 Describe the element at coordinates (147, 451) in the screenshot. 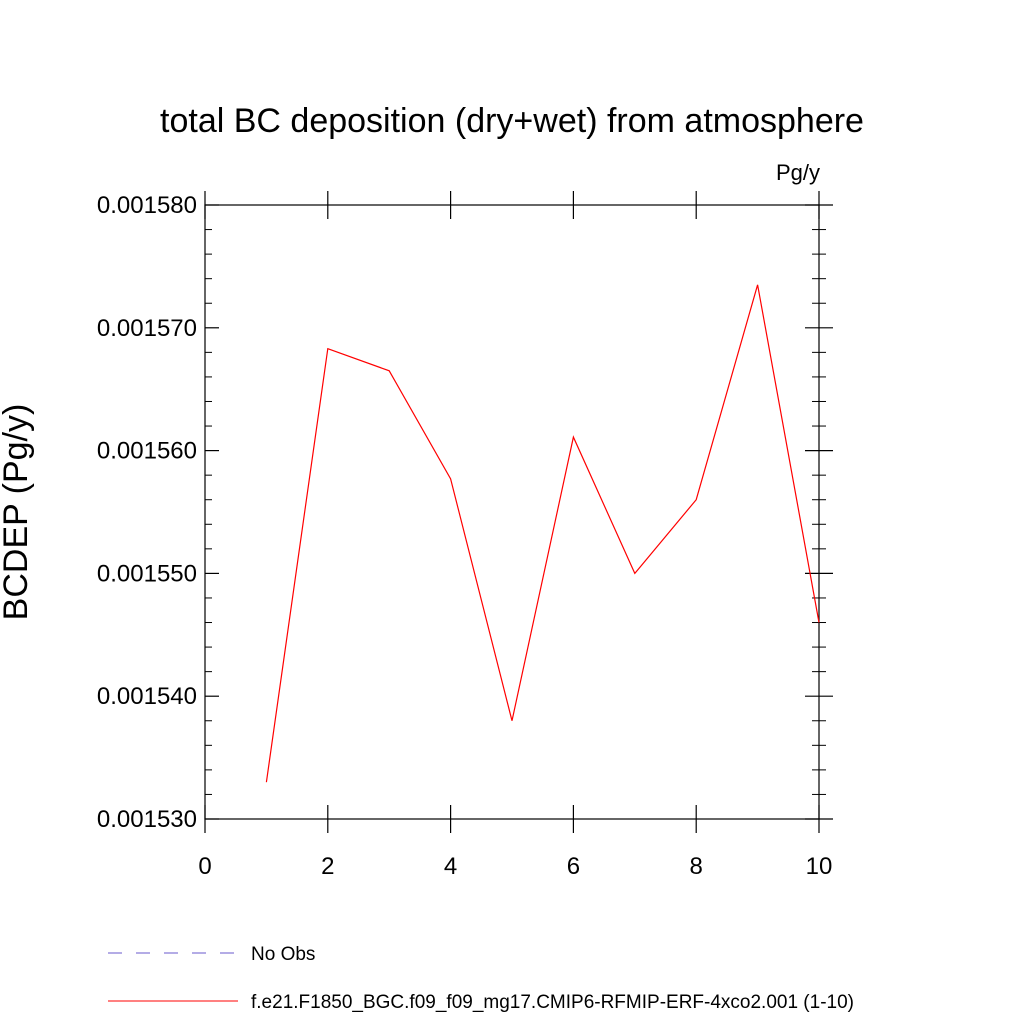

I see `y-tick-label: 0.001560` at that location.